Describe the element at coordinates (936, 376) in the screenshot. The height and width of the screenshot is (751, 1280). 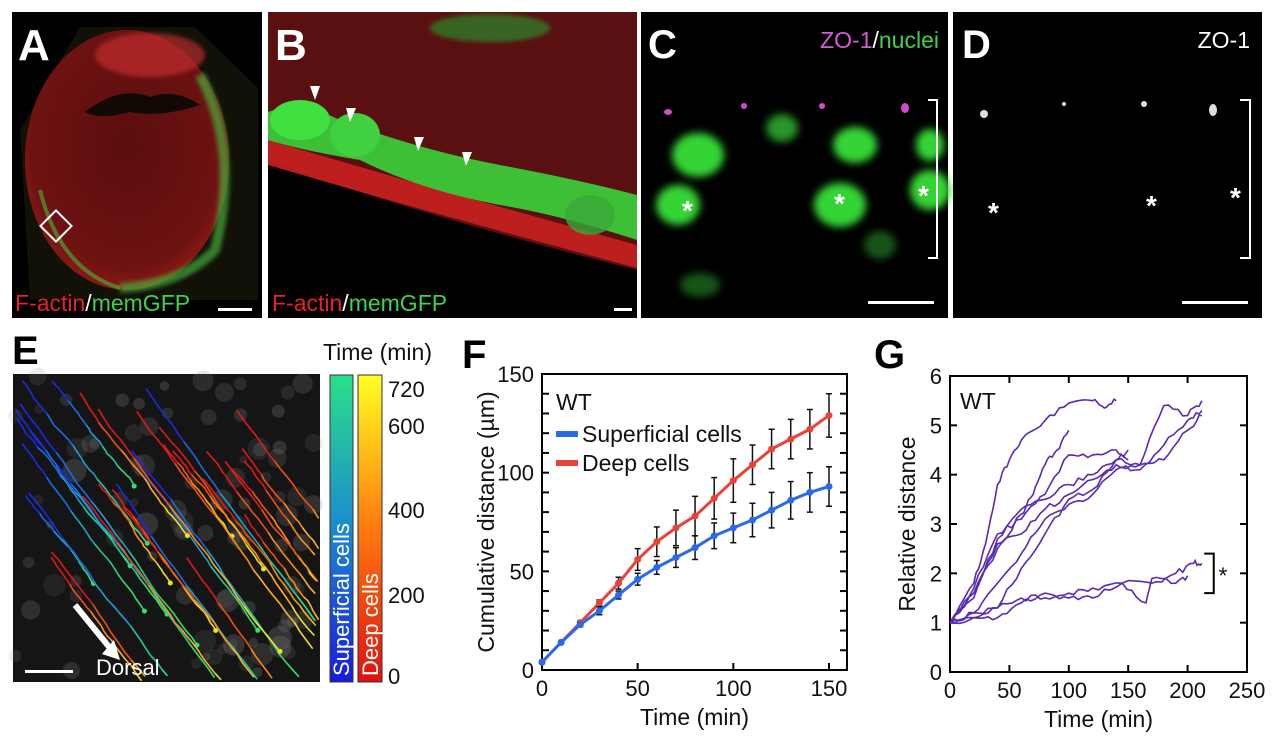
I see `y-tick-label: 6` at that location.